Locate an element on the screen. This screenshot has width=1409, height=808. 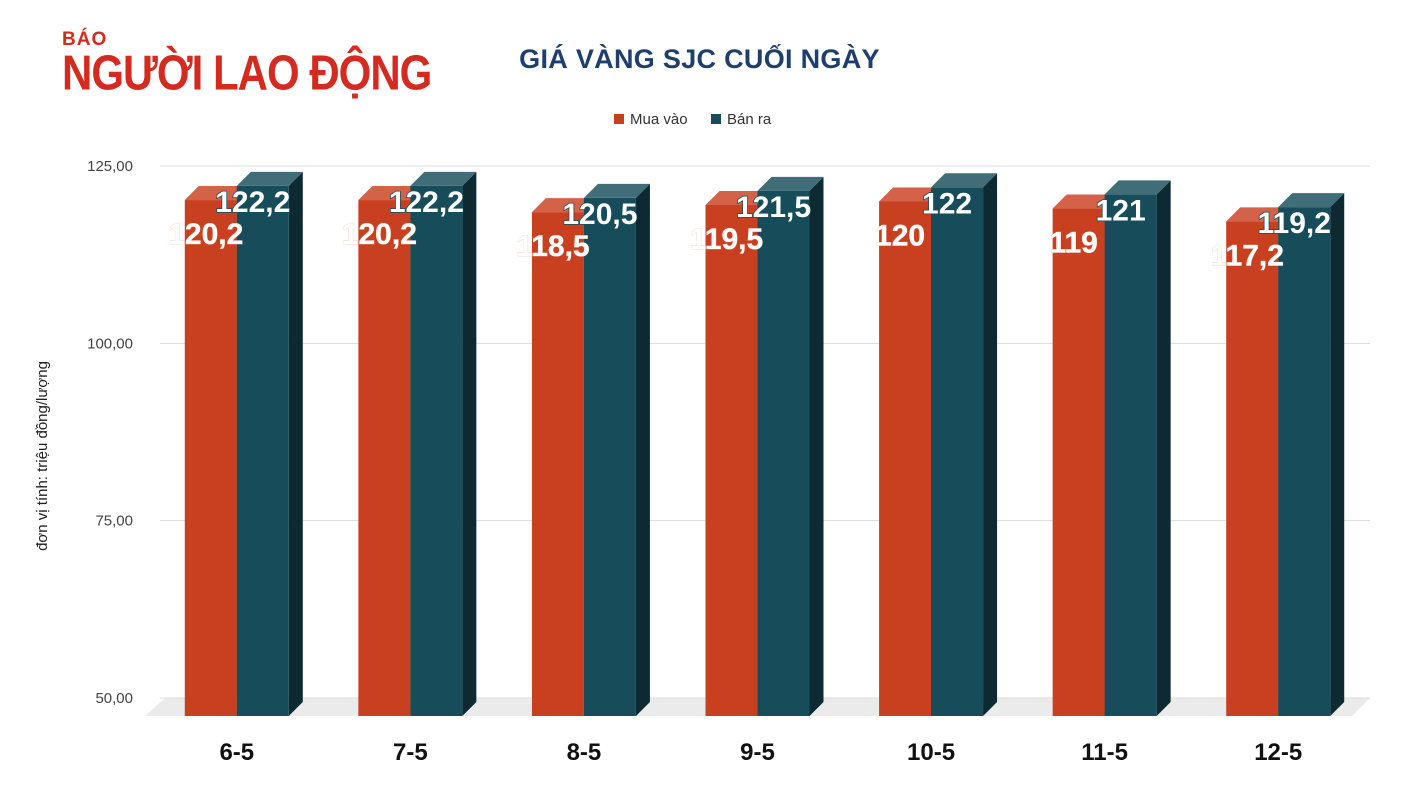
legend-label: Bán ra is located at coordinates (749, 119).